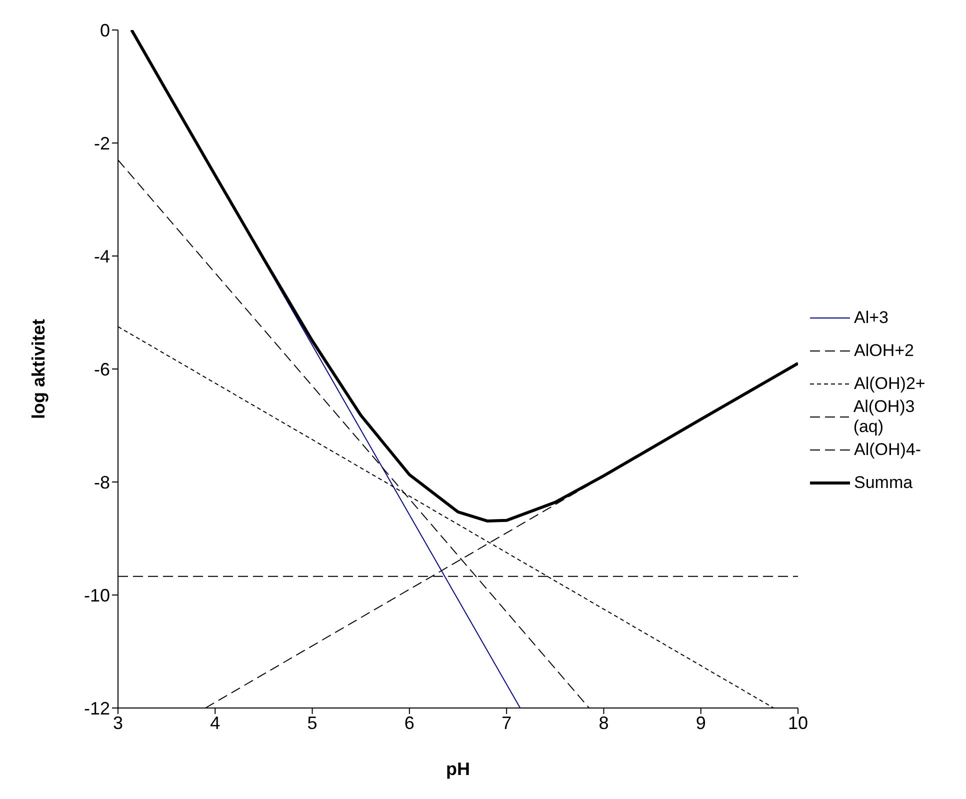 This screenshot has width=966, height=799. What do you see at coordinates (884, 351) in the screenshot?
I see `legend-label: AlOH+2` at bounding box center [884, 351].